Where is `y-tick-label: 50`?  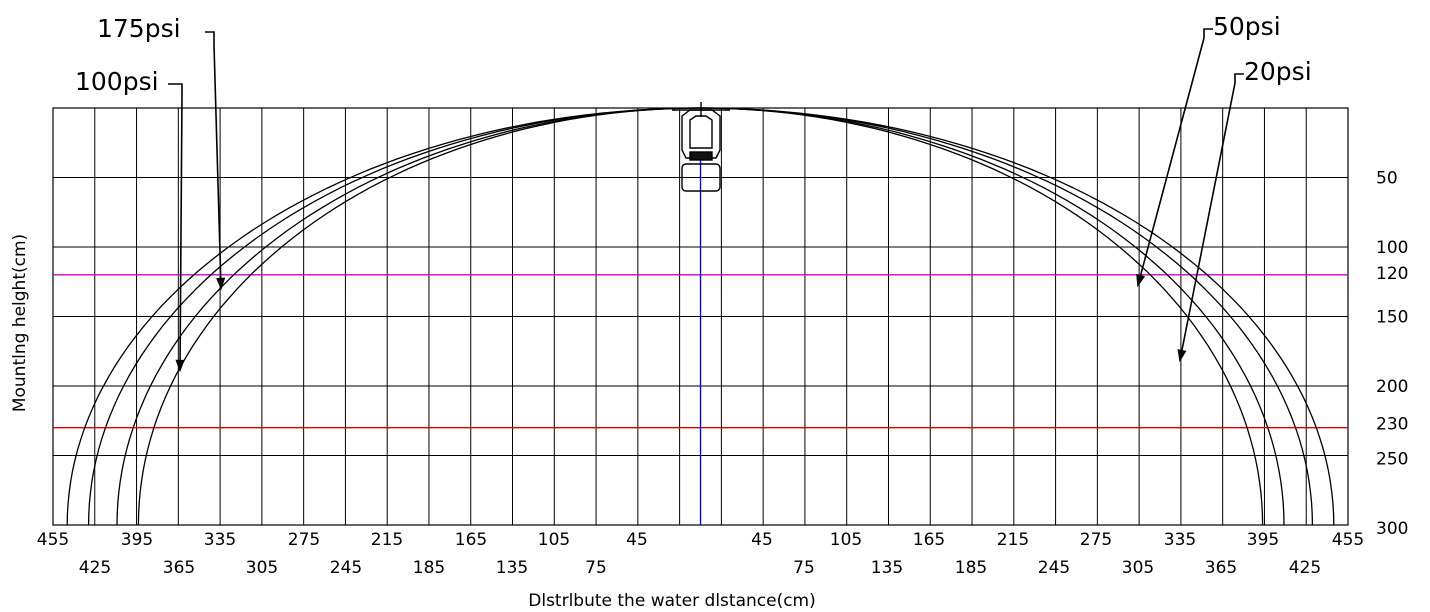 y-tick-label: 50 is located at coordinates (1387, 179).